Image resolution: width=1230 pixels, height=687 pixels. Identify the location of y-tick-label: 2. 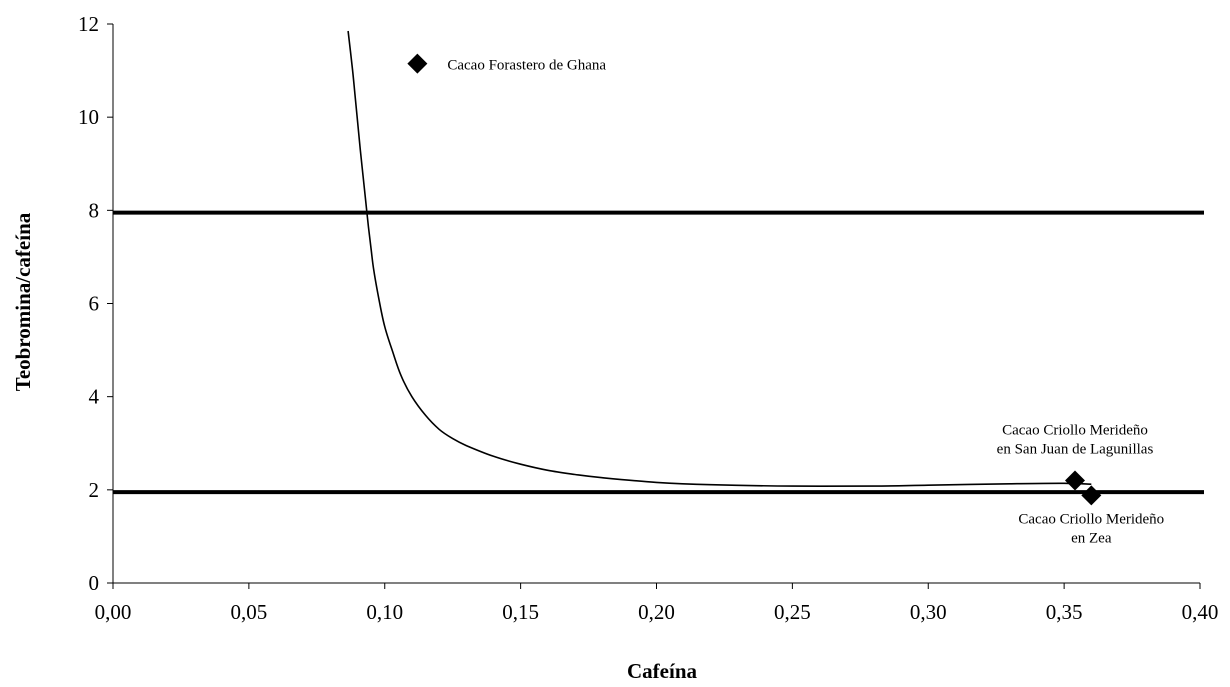
(94, 490).